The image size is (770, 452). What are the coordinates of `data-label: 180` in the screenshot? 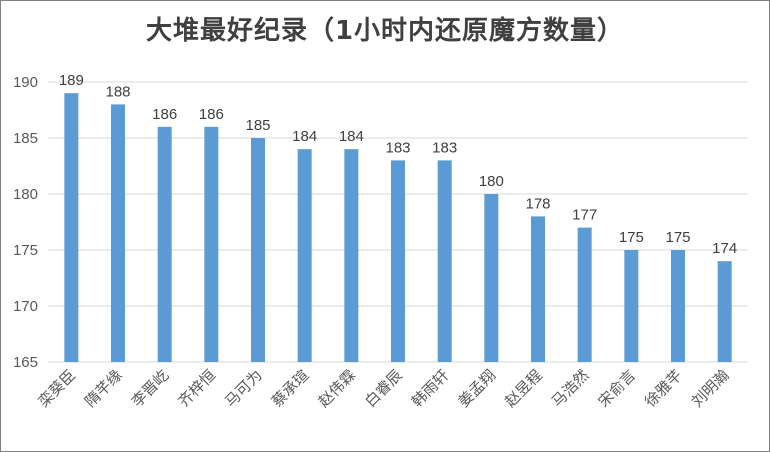 It's located at (491, 181).